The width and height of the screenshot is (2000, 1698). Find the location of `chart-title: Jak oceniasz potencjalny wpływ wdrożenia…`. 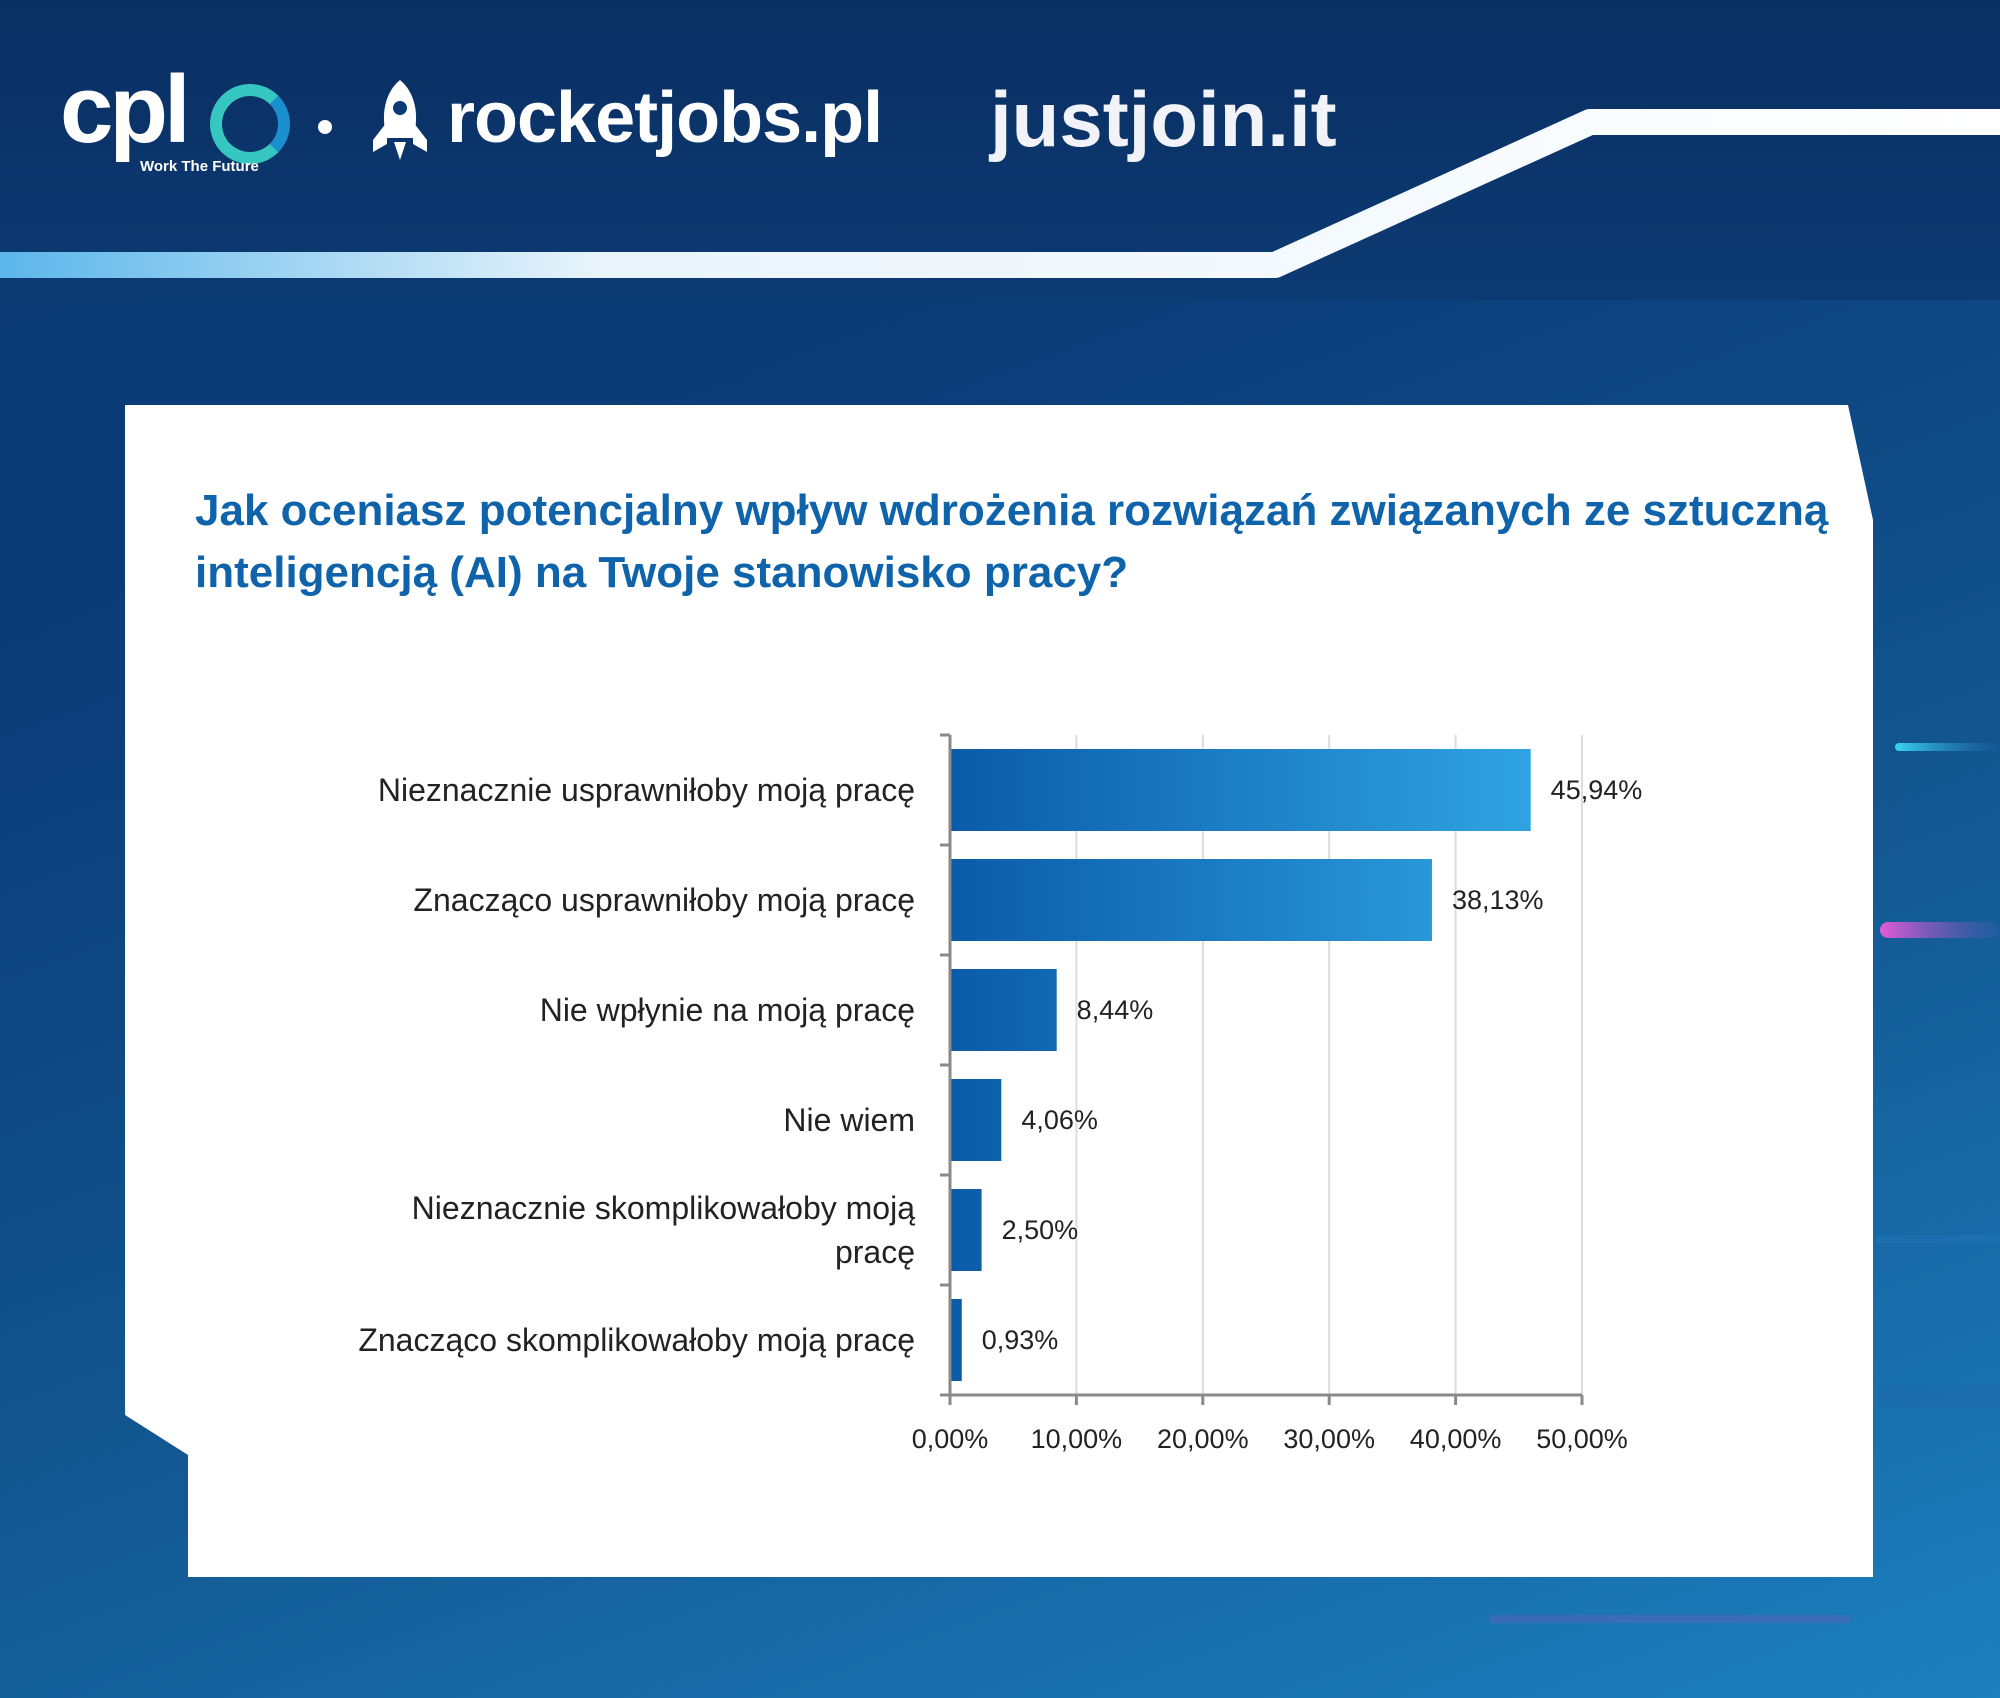

chart-title: Jak oceniasz potencjalny wpływ wdrożenia… is located at coordinates (1012, 541).